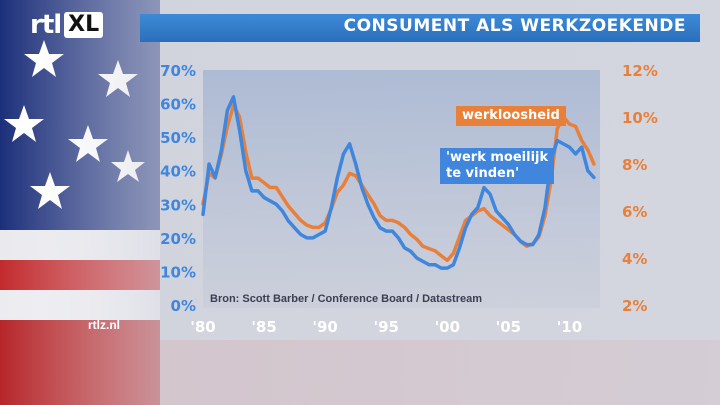 This screenshot has height=405, width=720. What do you see at coordinates (84, 25) in the screenshot?
I see `logo-xl-text: XL` at bounding box center [84, 25].